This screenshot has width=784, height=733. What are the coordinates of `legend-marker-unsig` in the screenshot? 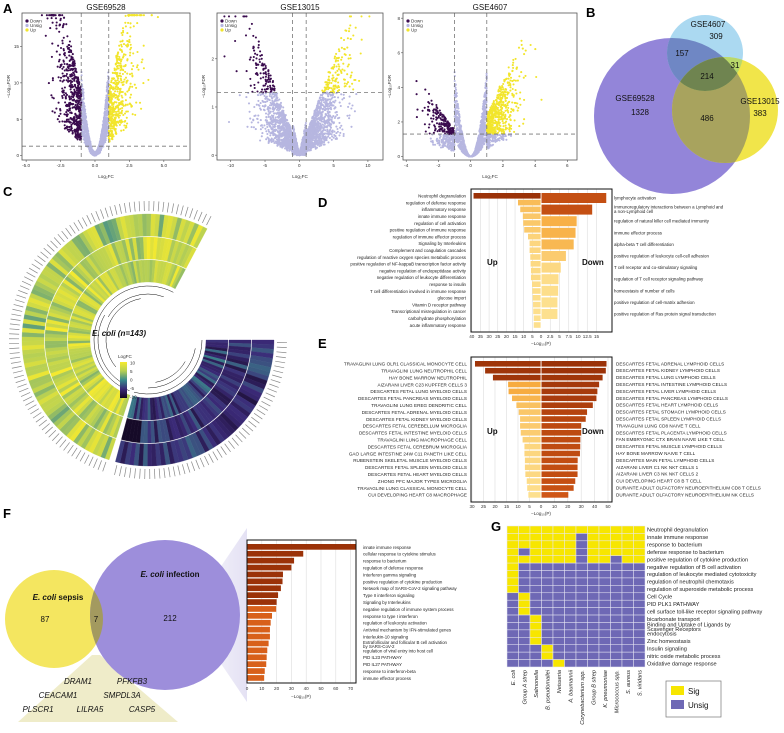 It's located at (27, 25).